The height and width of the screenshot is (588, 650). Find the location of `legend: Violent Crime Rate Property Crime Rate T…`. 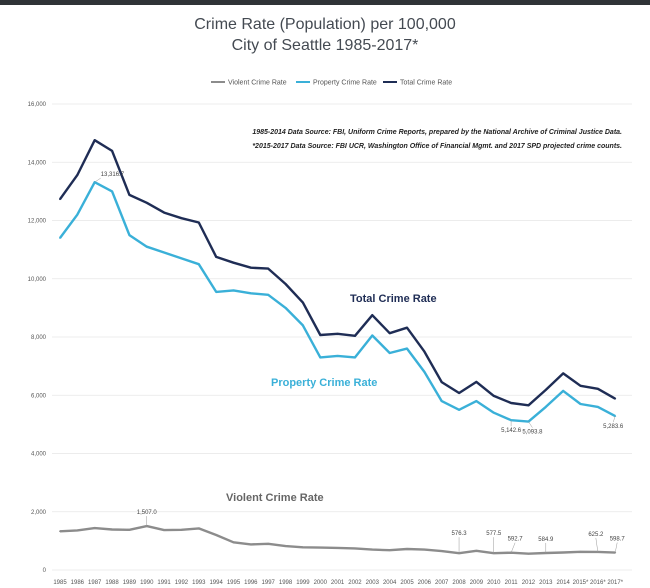

legend: Violent Crime Rate Property Crime Rate T… is located at coordinates (331, 83).